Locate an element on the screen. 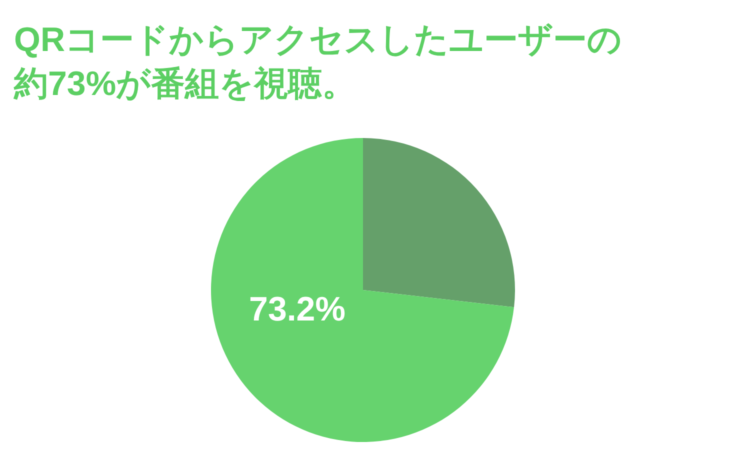 The width and height of the screenshot is (735, 453). data-label: 73.2% is located at coordinates (297, 309).